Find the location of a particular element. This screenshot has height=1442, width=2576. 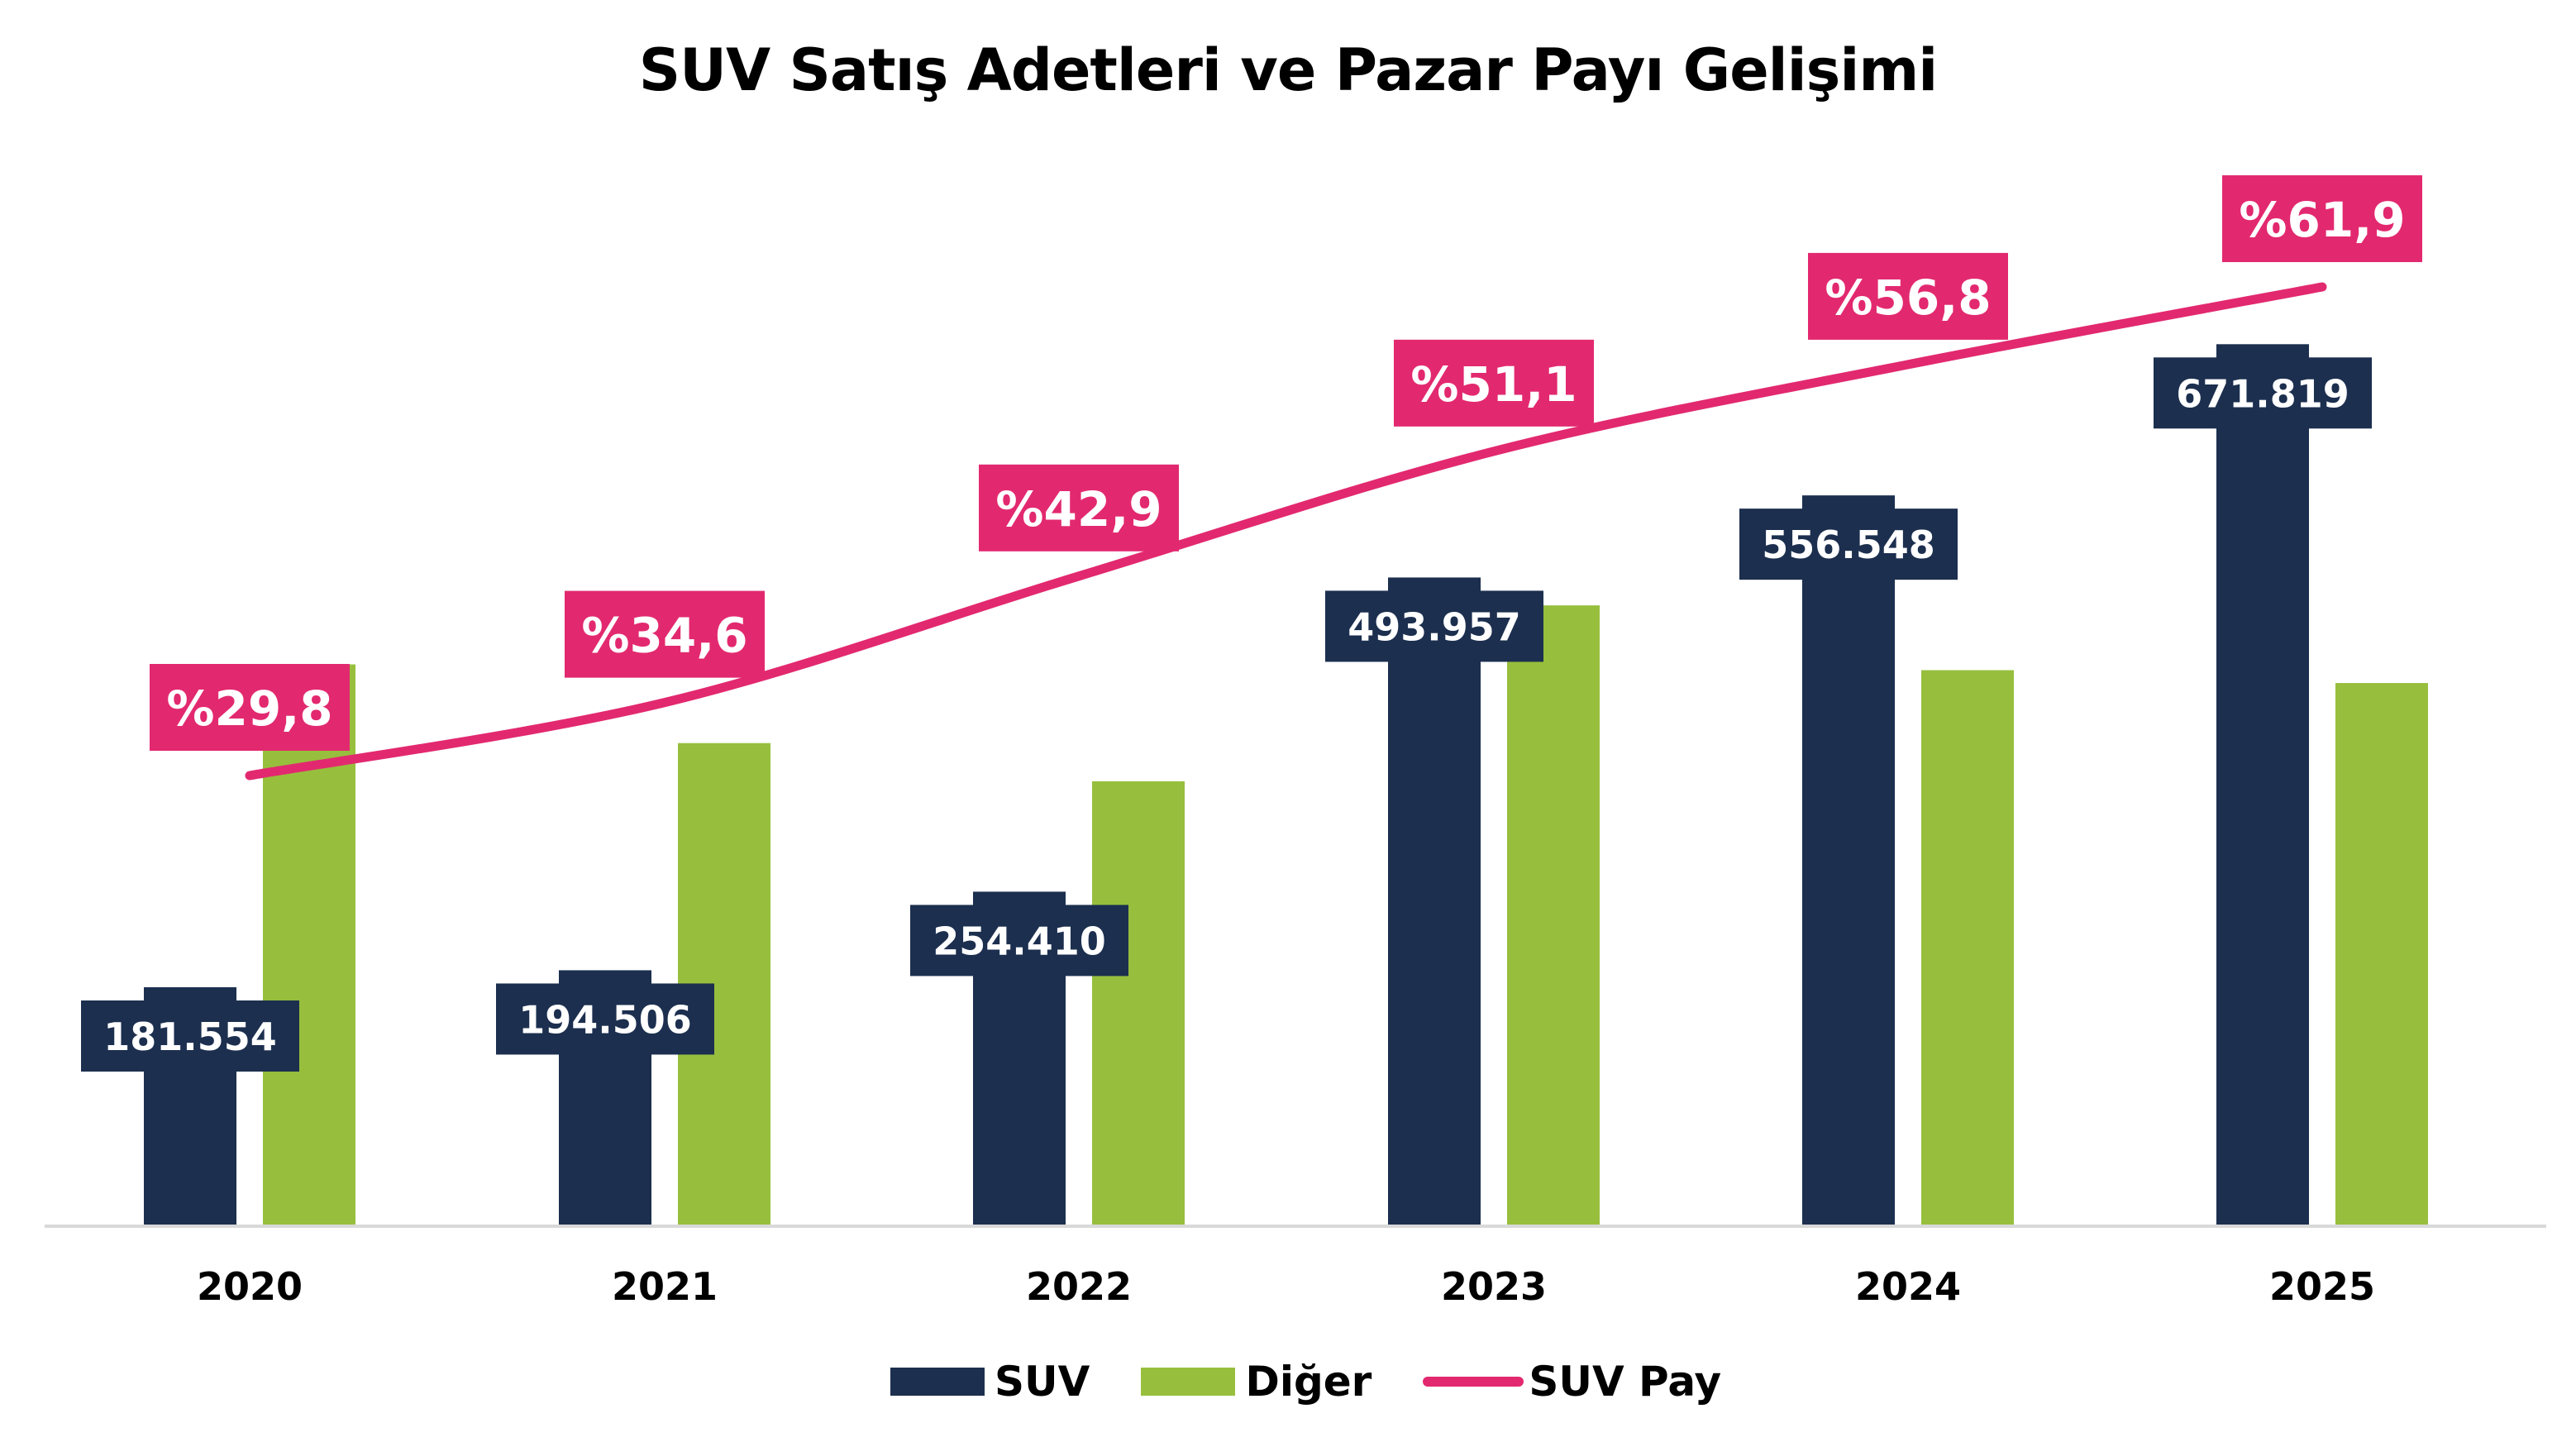

legend: SUV Diğer SUV Pay is located at coordinates (1305, 1382).